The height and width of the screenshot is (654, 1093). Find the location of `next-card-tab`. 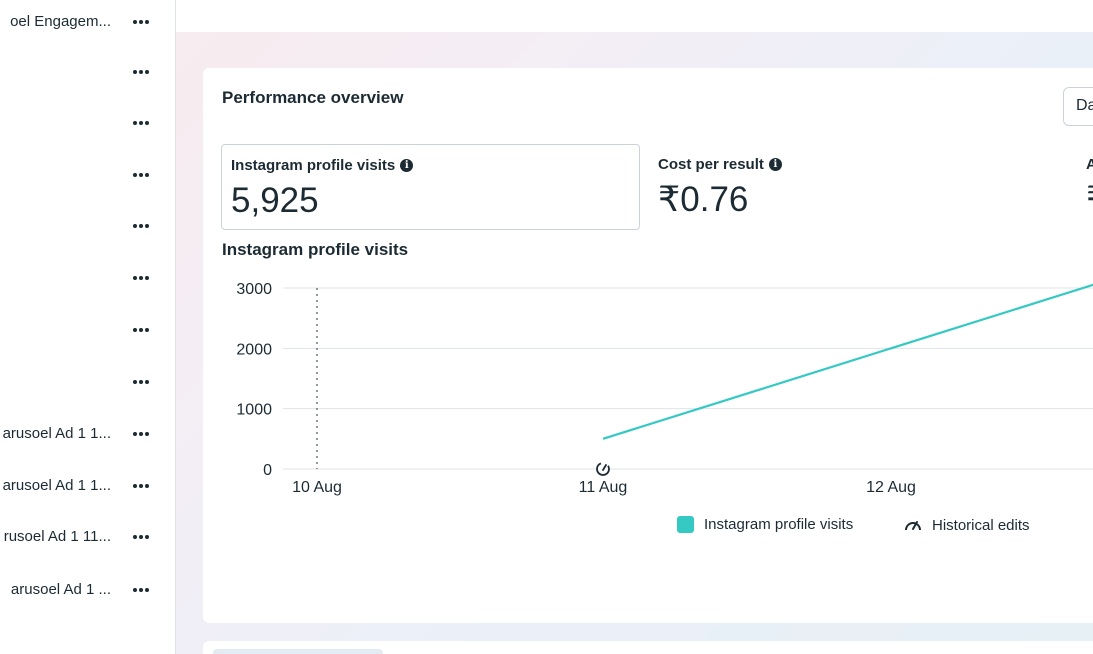

next-card-tab is located at coordinates (298, 651).